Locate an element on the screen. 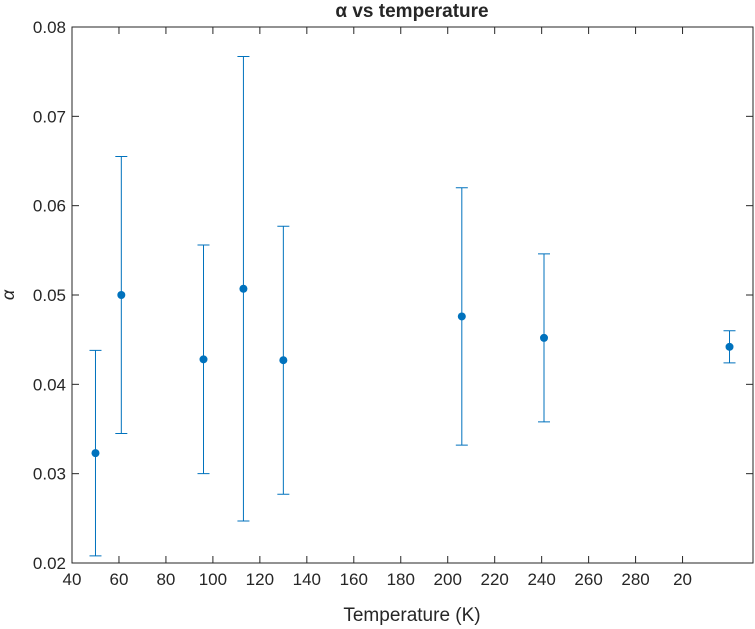 The height and width of the screenshot is (629, 755). x-tick-label: 120 is located at coordinates (260, 579).